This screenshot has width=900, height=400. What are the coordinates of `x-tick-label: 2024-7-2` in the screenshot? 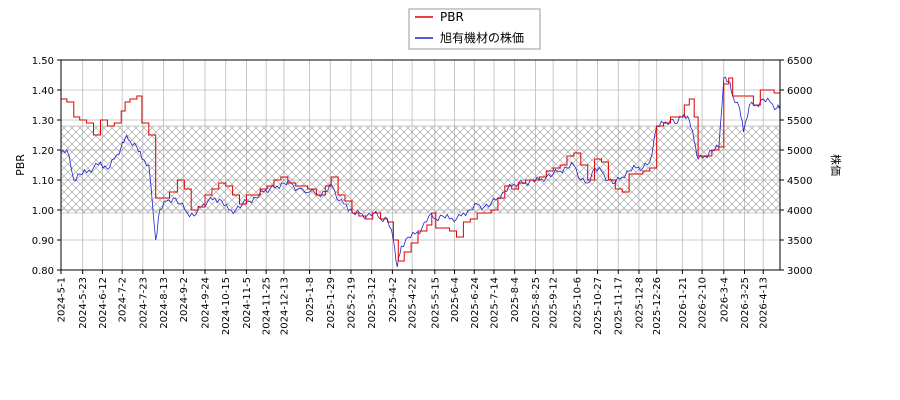 It's located at (123, 299).